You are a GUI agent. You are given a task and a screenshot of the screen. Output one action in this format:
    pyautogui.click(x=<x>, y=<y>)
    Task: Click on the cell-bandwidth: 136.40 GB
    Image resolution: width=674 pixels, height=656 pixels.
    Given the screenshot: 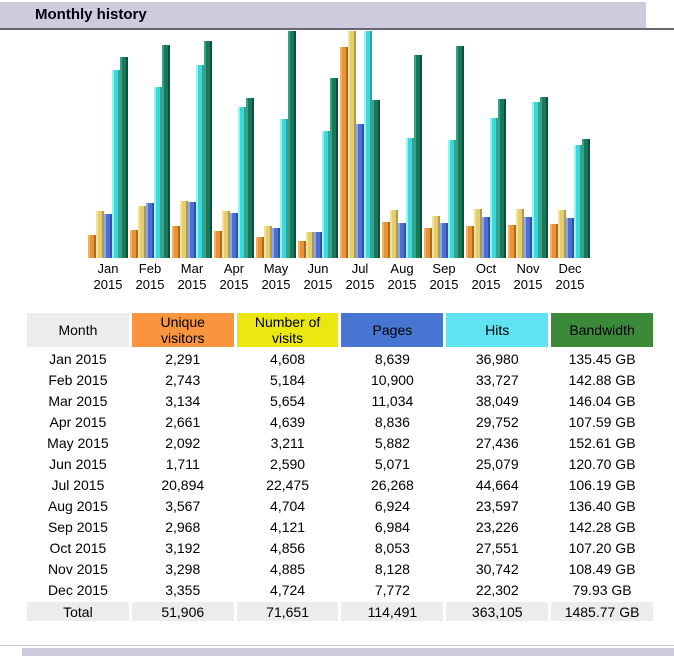 What is the action you would take?
    pyautogui.click(x=602, y=506)
    